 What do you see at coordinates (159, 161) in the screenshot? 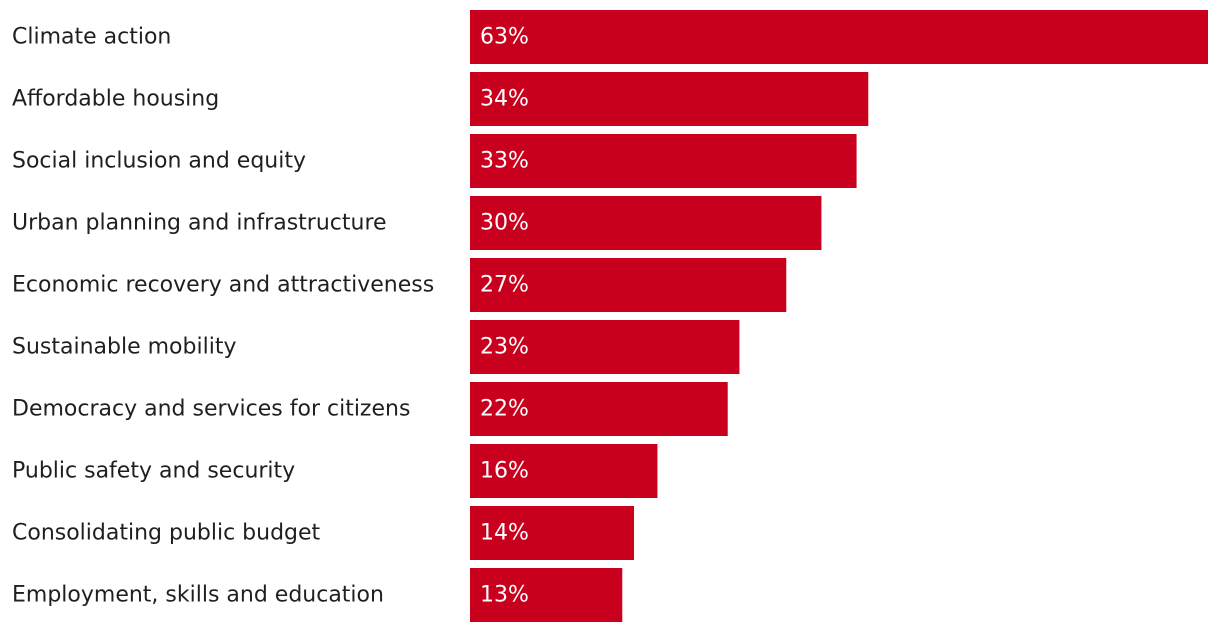
I see `category-label: Social inclusion and equity` at bounding box center [159, 161].